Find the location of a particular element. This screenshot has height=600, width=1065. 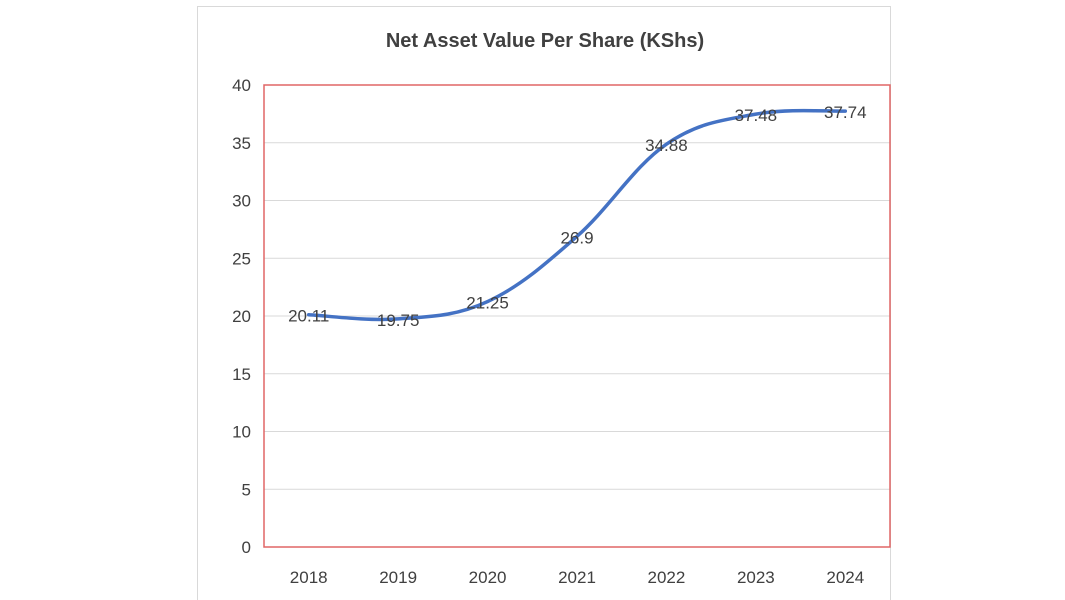

data-label: 26.9 is located at coordinates (576, 237).